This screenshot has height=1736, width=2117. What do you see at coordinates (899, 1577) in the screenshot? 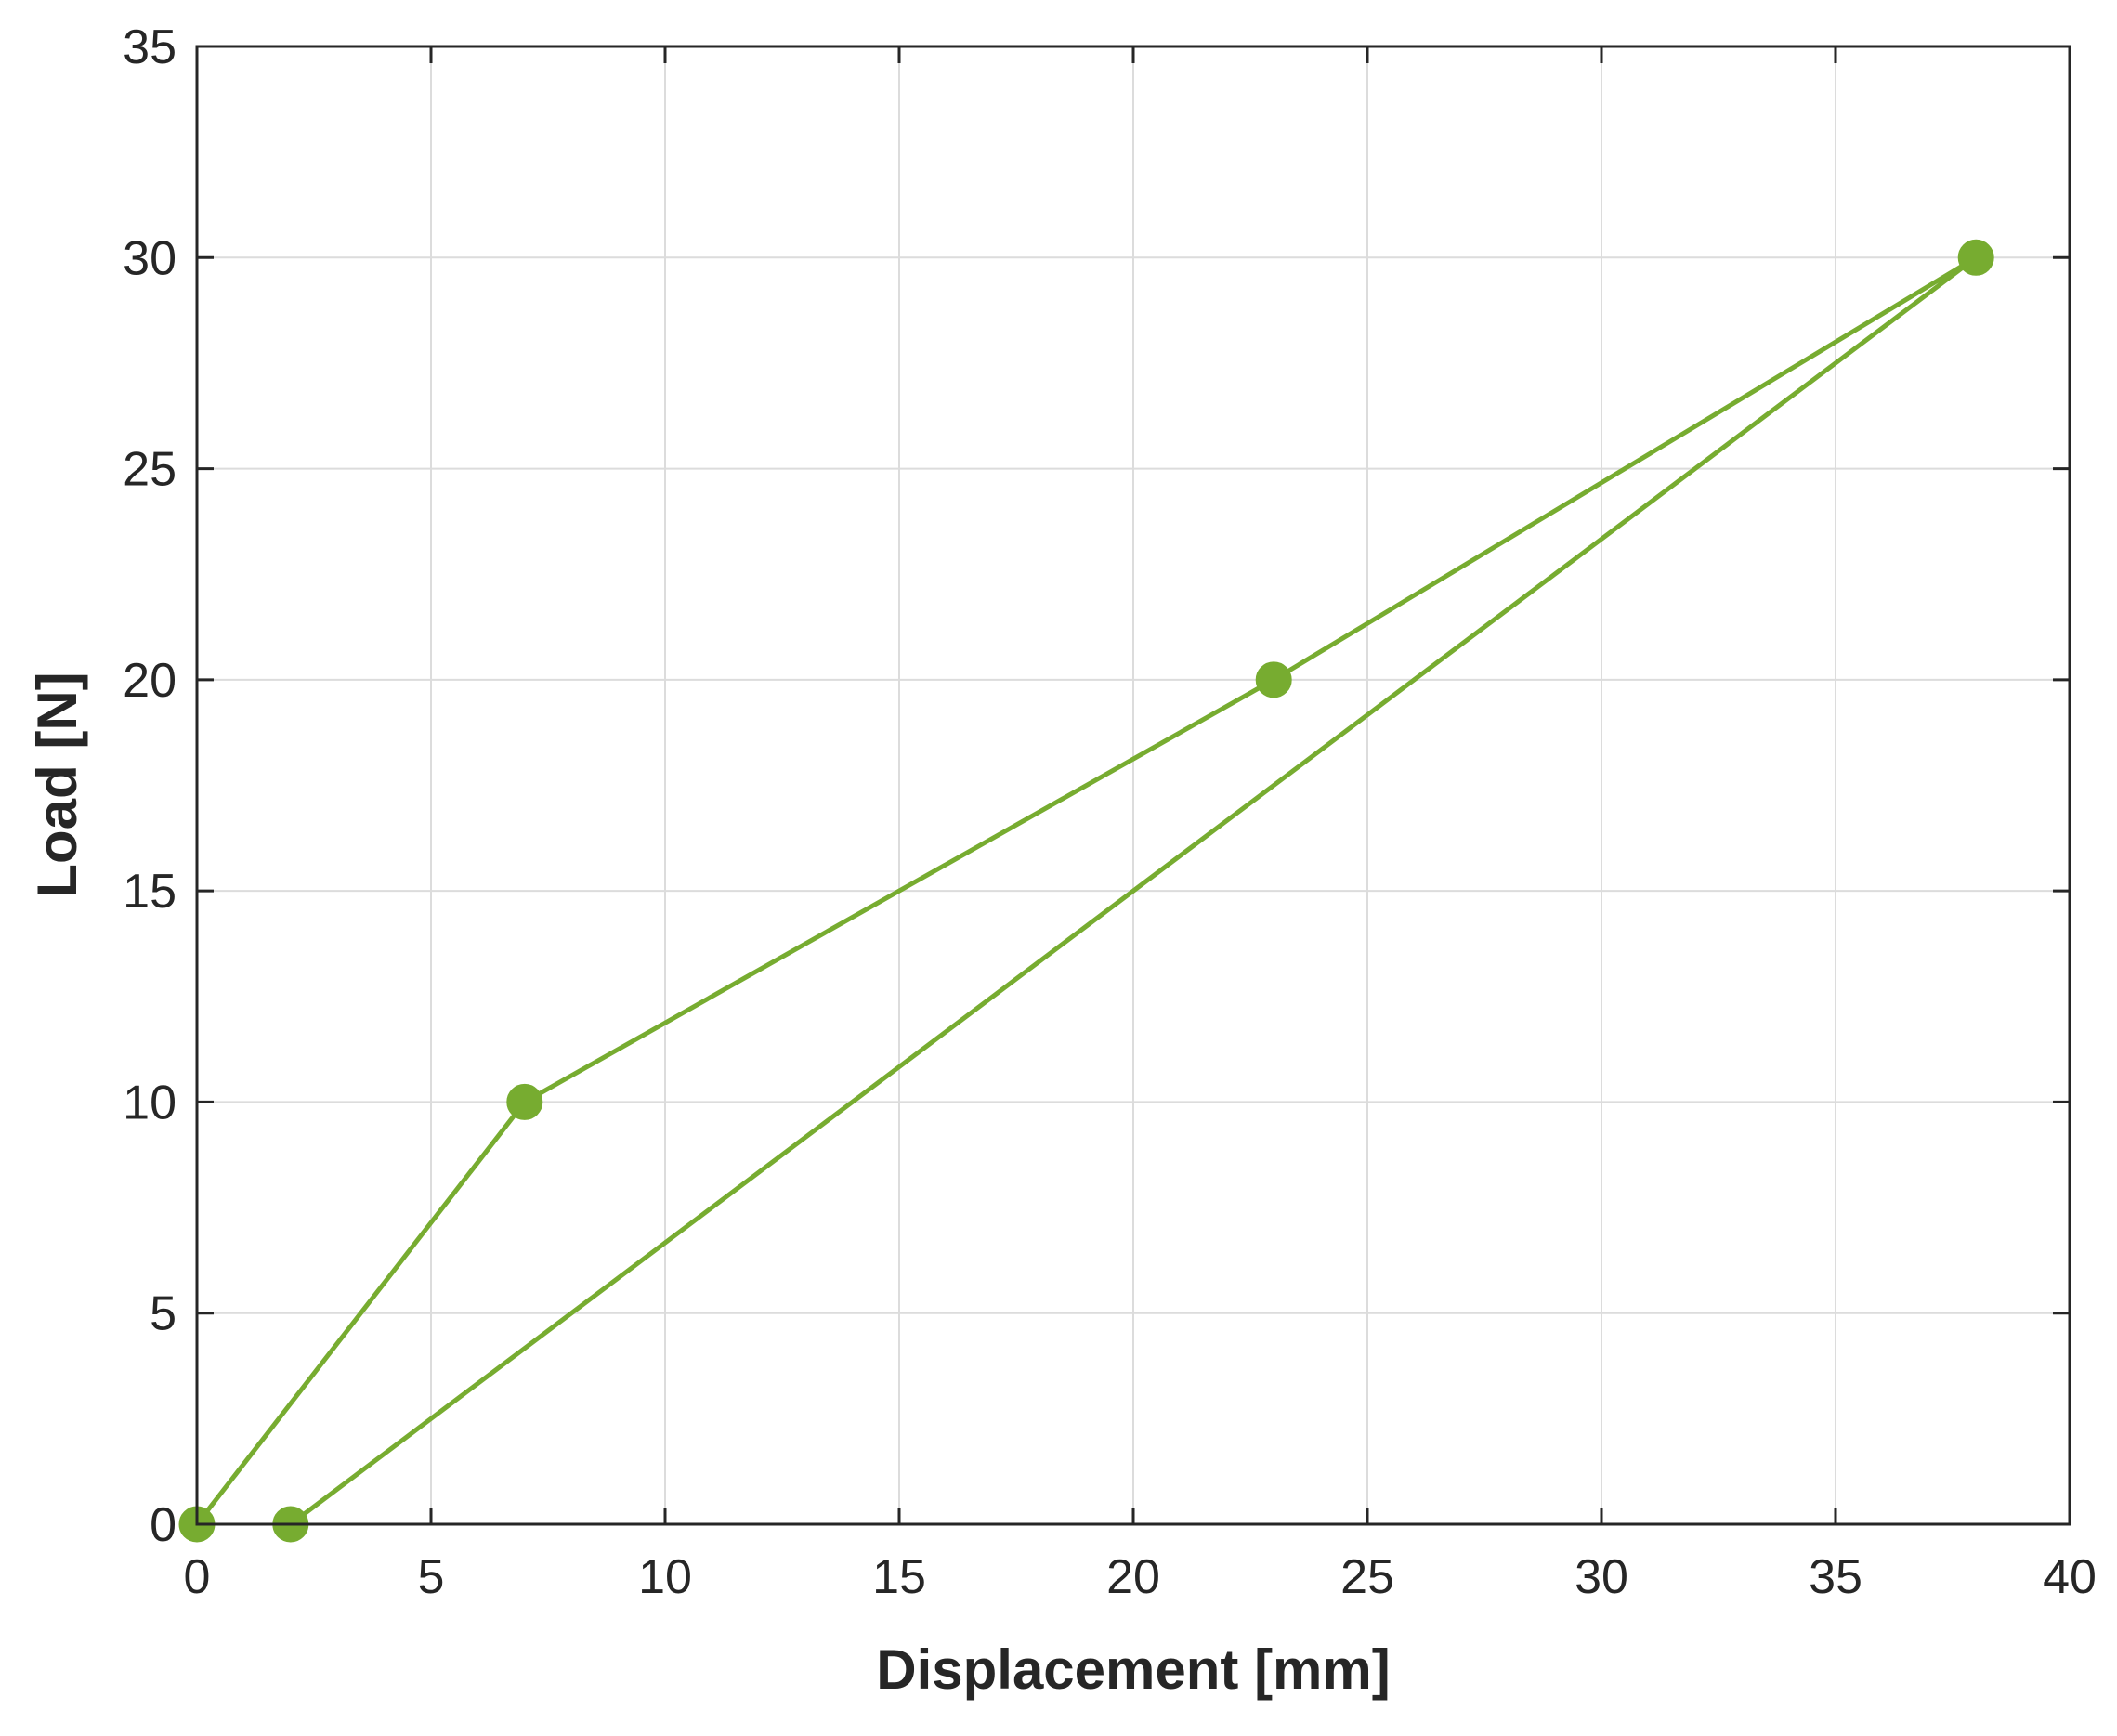
I see `x-tick-label: 15` at bounding box center [899, 1577].